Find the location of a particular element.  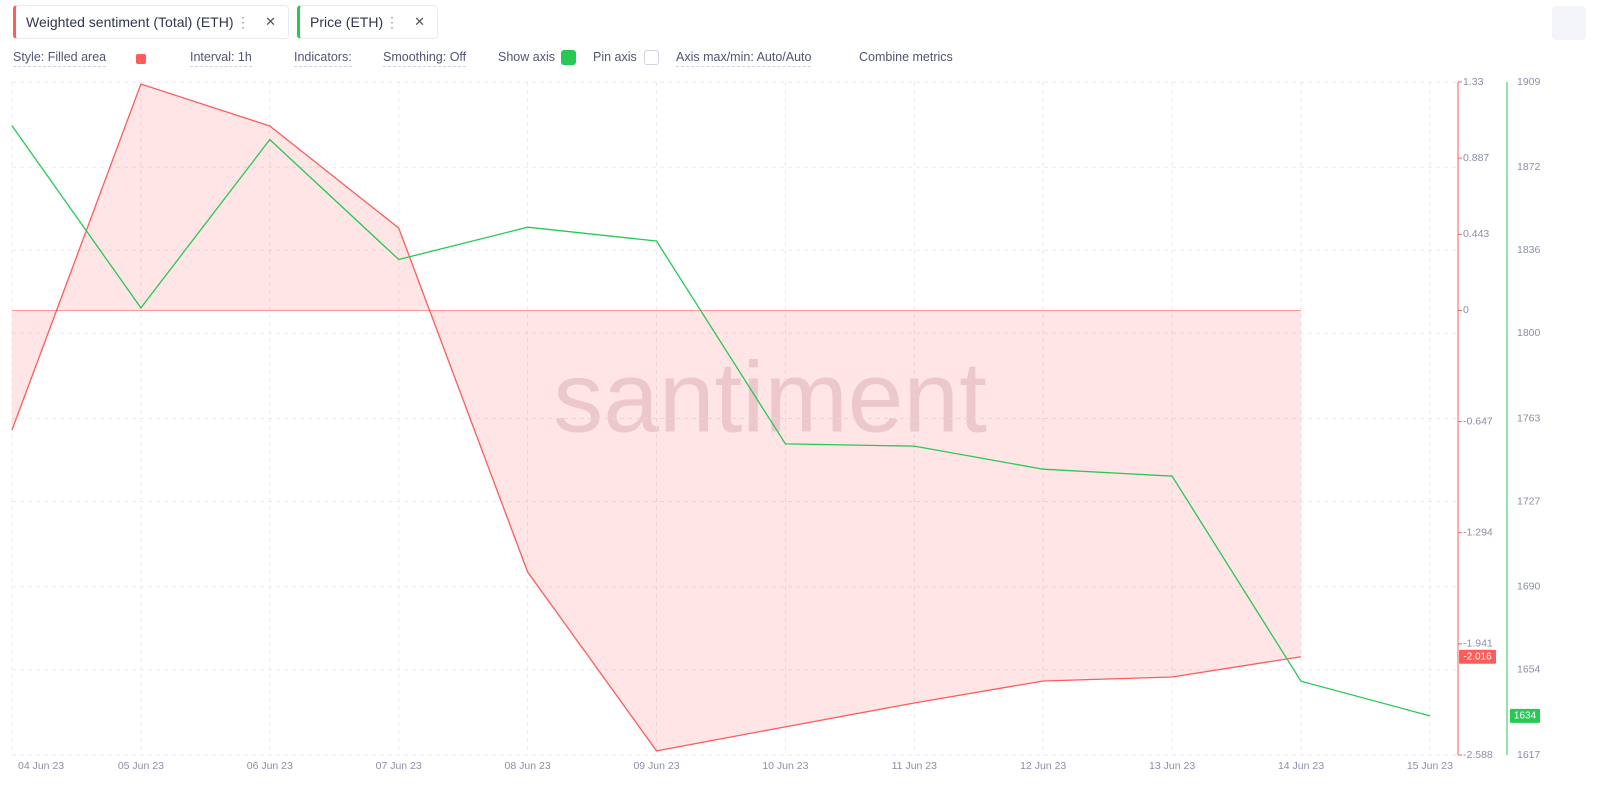

y-tick-label: 0.887 is located at coordinates (1476, 158).